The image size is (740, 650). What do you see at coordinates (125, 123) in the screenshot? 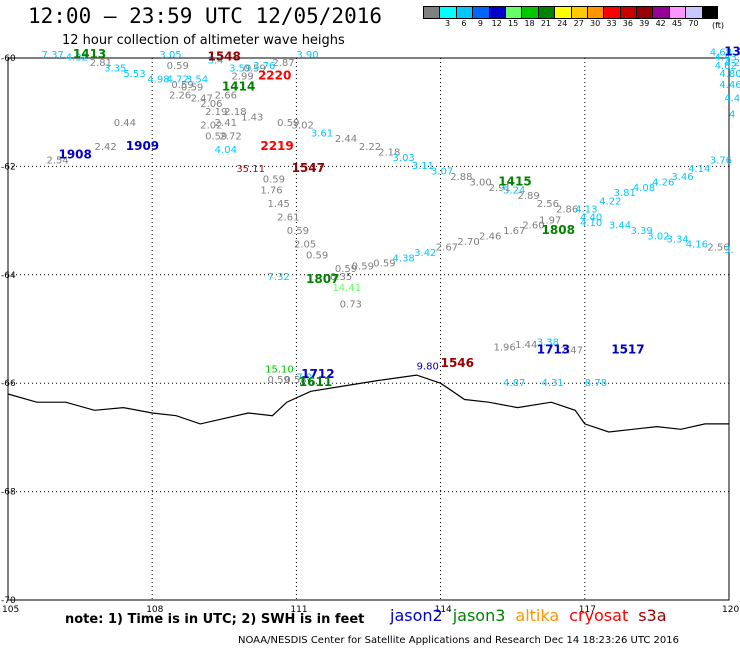
I see `wave-height-value: 0.44` at bounding box center [125, 123].